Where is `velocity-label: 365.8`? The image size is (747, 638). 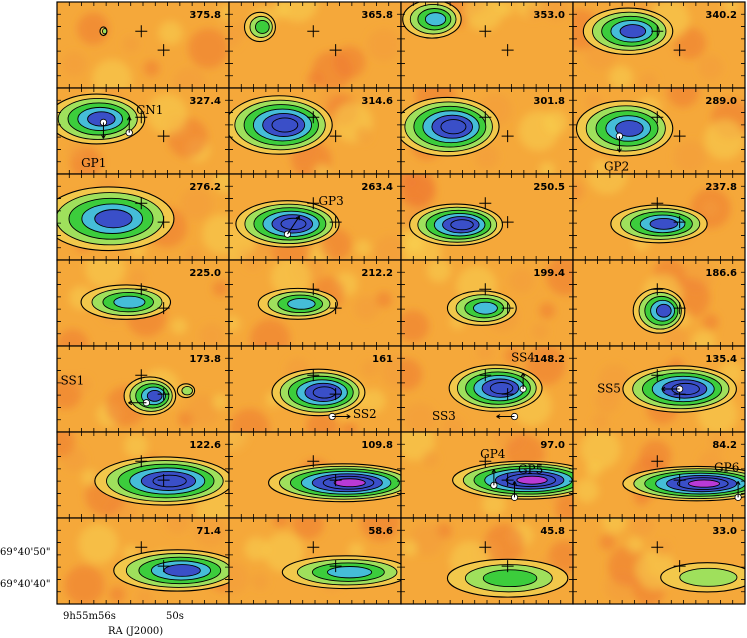
velocity-label: 365.8 is located at coordinates (377, 15).